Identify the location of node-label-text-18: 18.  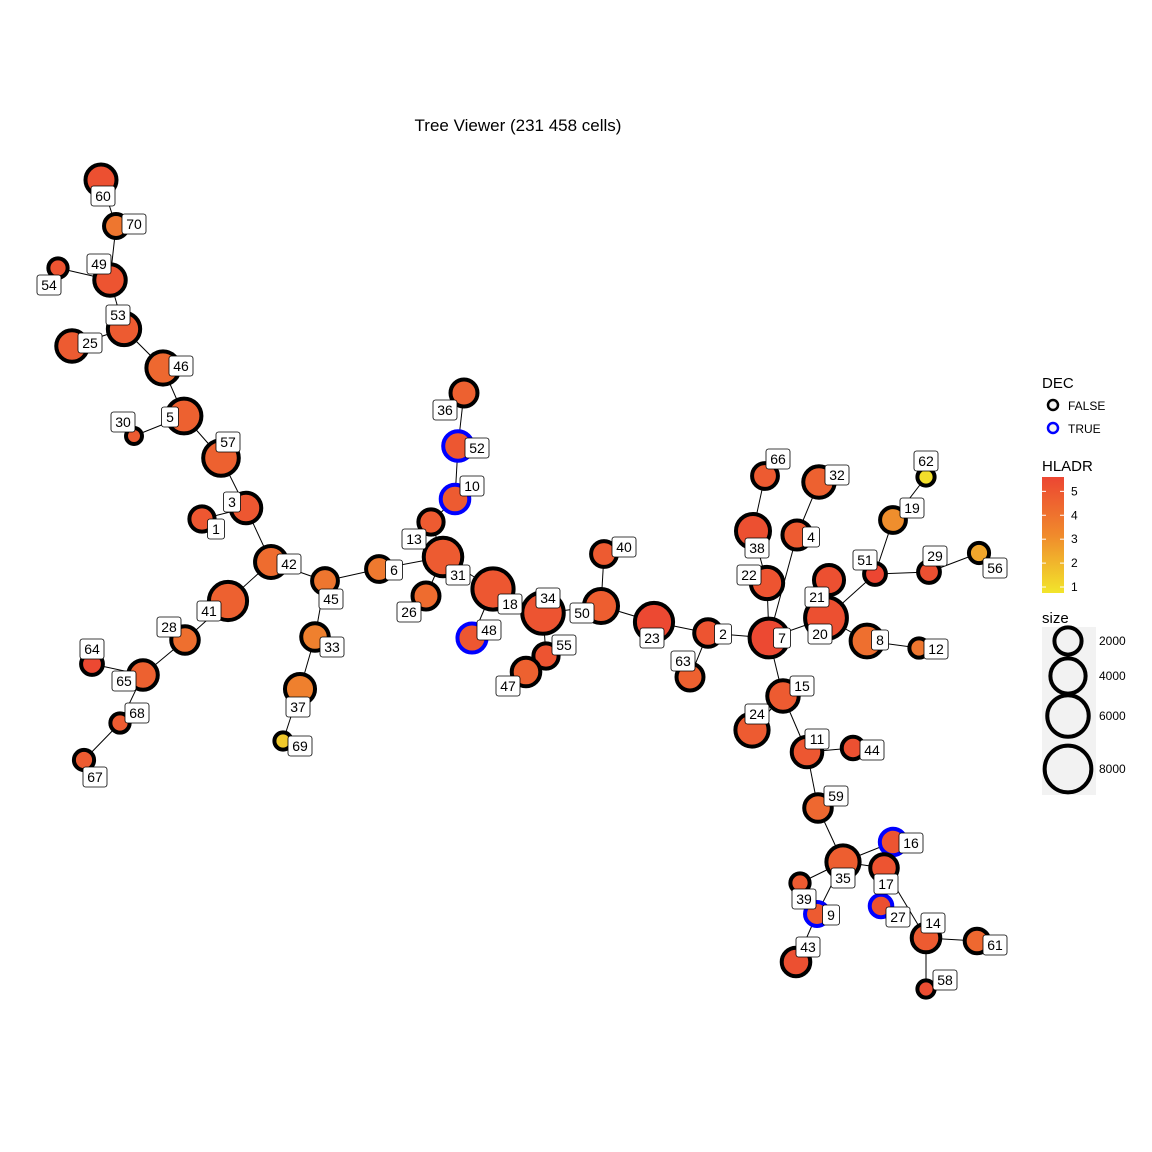
(510, 604).